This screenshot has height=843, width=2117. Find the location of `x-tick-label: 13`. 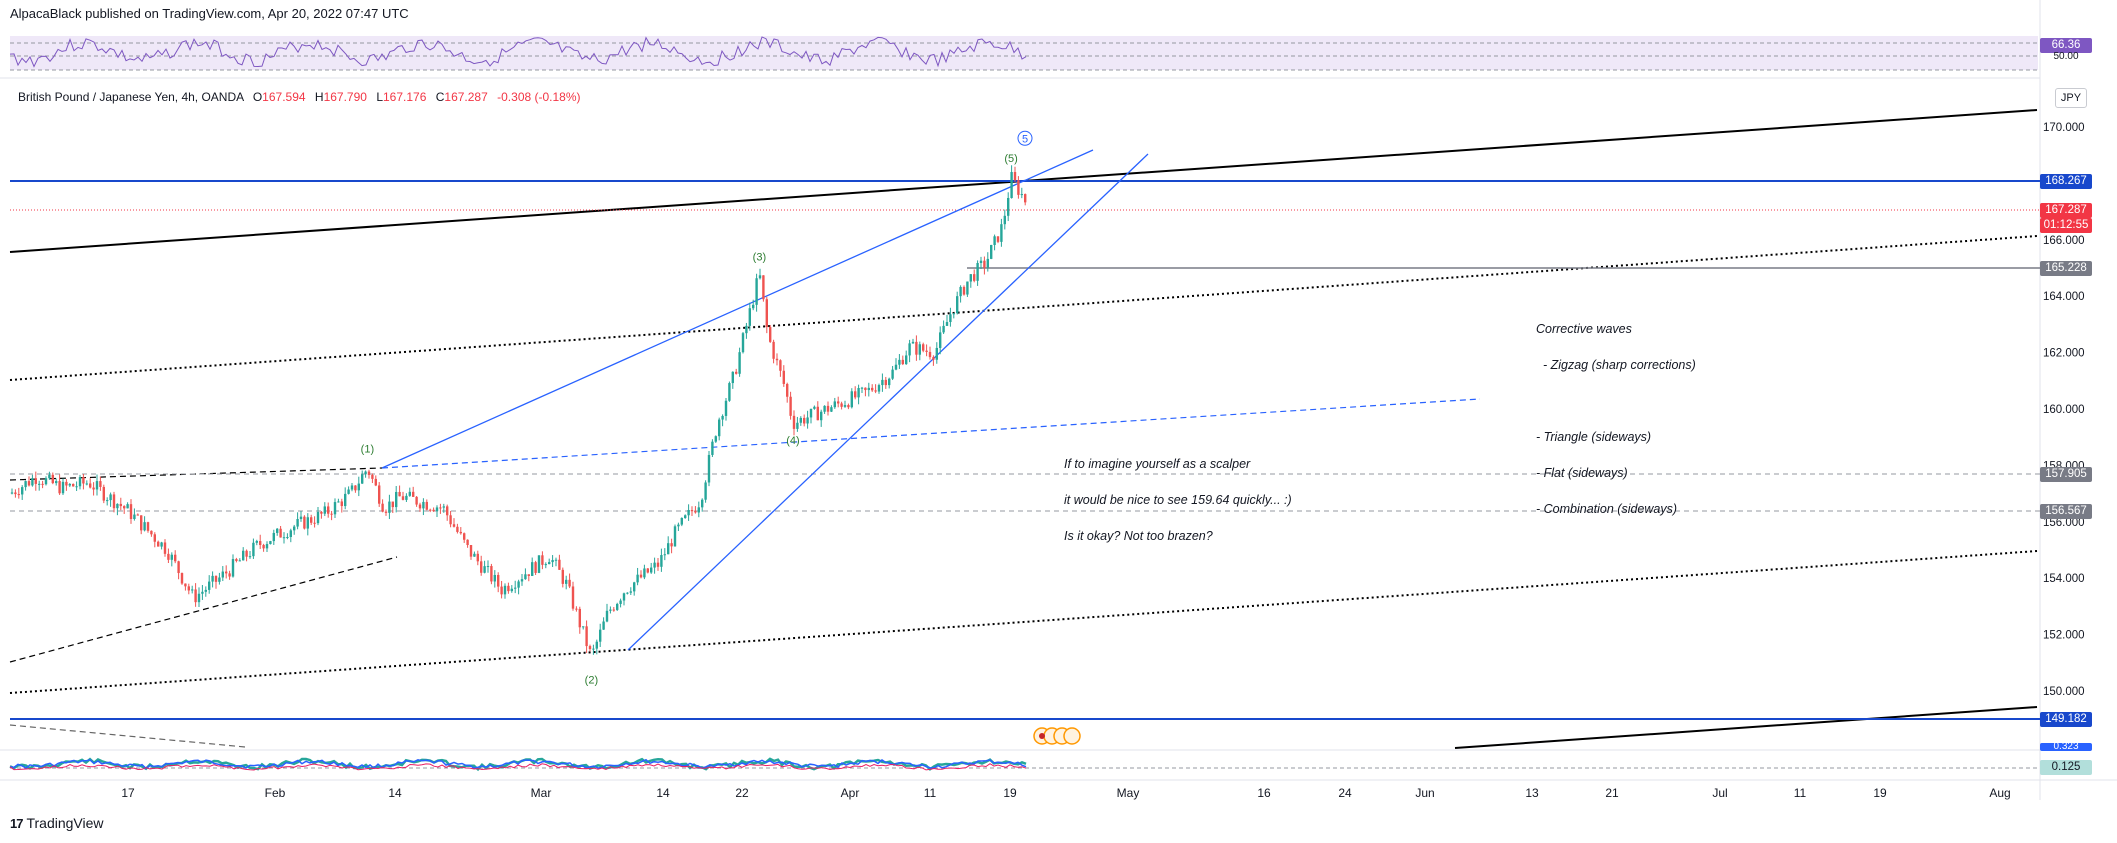

x-tick-label: 13 is located at coordinates (1532, 793).